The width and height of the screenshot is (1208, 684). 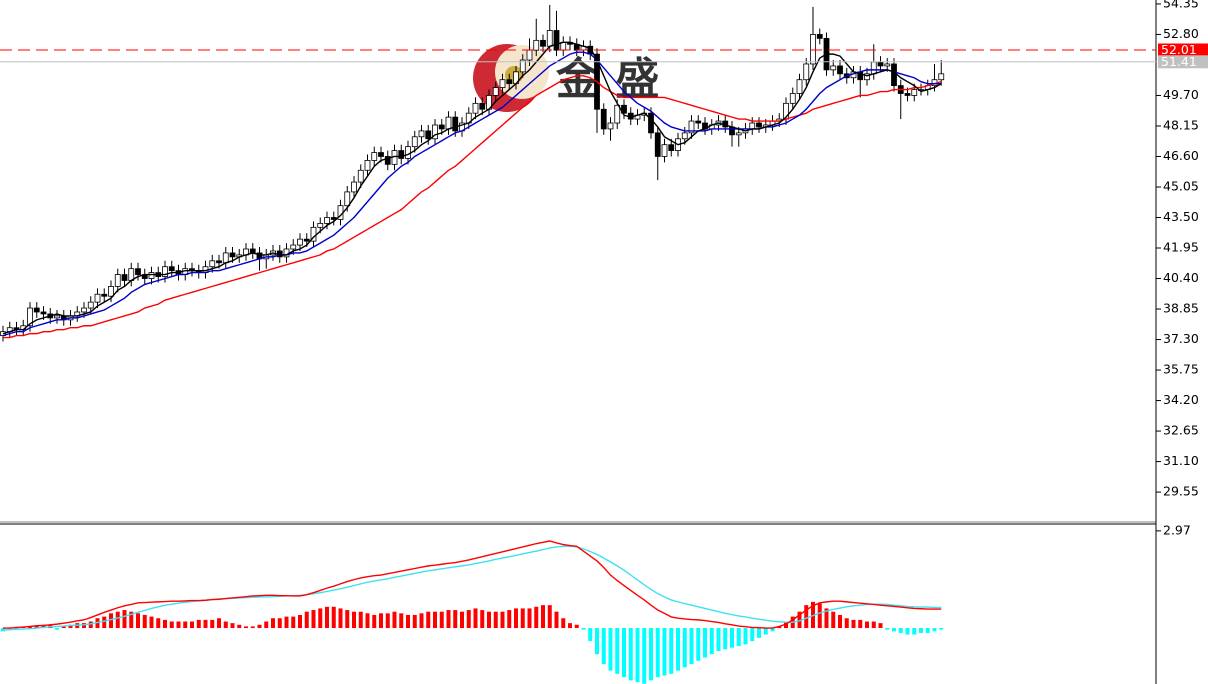 I want to click on price-level-label: 51.41, so click(x=1179, y=61).